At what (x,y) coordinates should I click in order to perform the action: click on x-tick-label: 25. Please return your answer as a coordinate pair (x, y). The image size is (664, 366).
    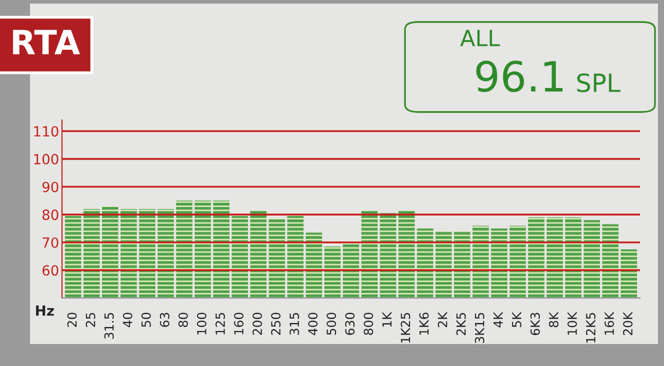
    Looking at the image, I should click on (91, 319).